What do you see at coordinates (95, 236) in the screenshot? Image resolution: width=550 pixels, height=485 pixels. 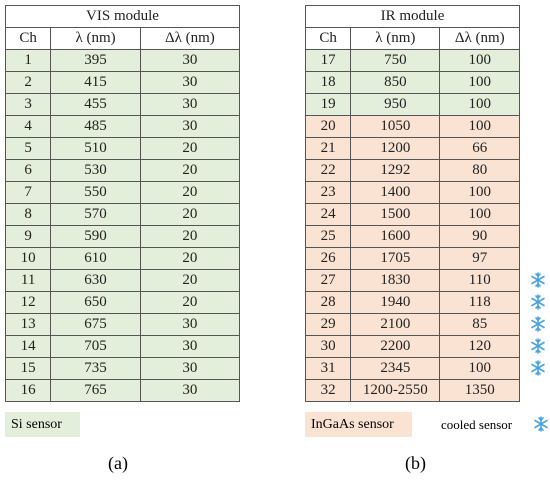 I see `cell: 590` at bounding box center [95, 236].